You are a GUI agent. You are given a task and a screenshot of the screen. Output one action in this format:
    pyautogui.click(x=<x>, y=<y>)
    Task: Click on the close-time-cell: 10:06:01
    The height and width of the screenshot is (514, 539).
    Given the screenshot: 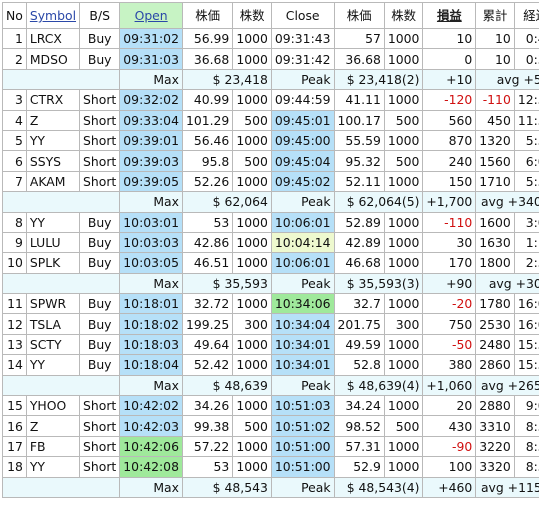 What is the action you would take?
    pyautogui.click(x=302, y=263)
    